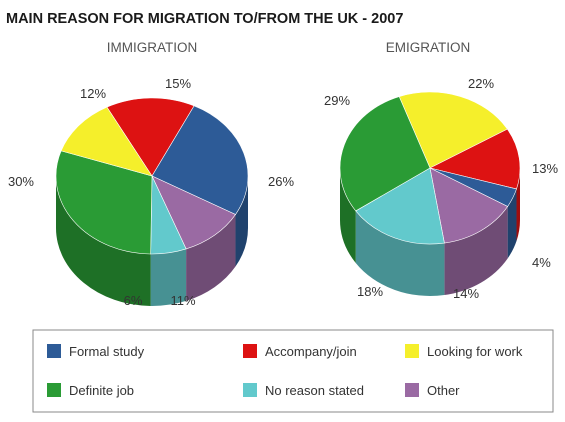  I want to click on legend-label-accompany-join: Accompany/join, so click(311, 351).